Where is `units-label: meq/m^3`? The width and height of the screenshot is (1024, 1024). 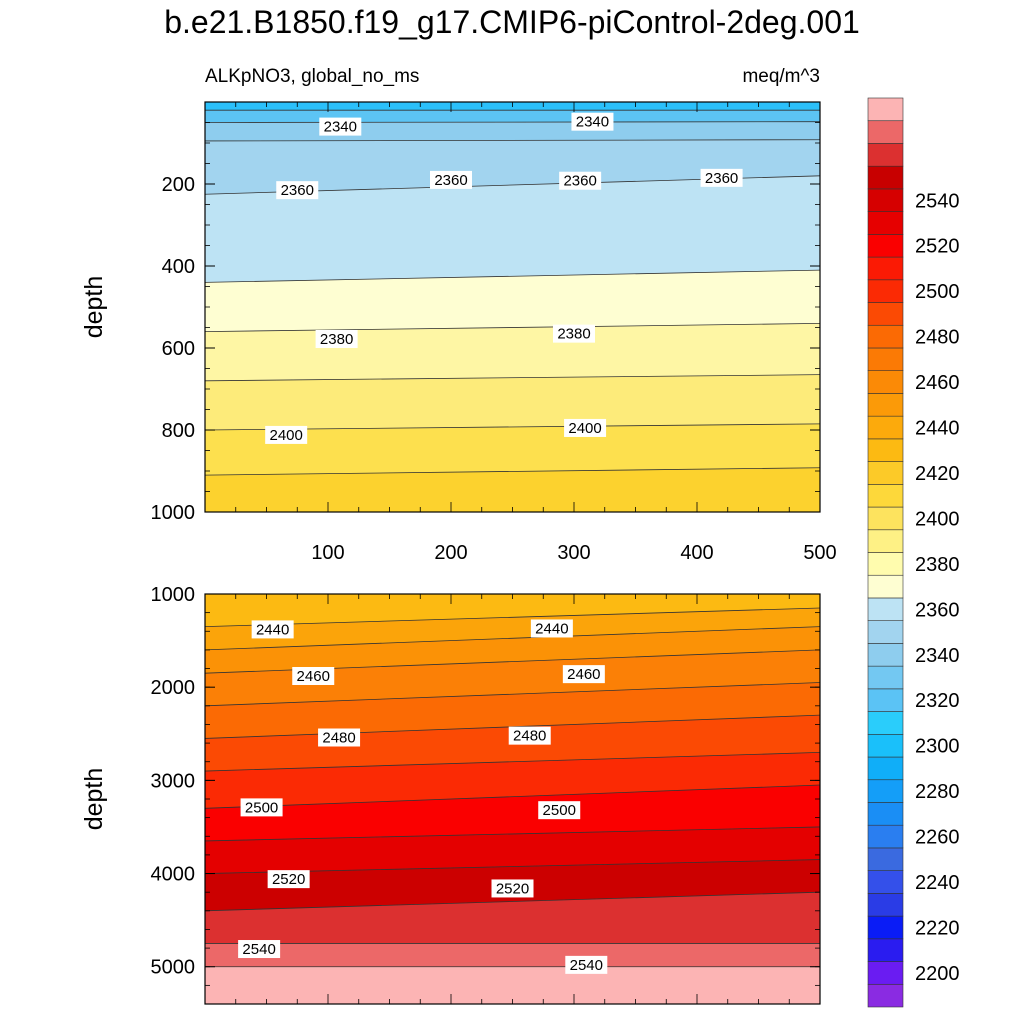
units-label: meq/m^3 is located at coordinates (781, 76).